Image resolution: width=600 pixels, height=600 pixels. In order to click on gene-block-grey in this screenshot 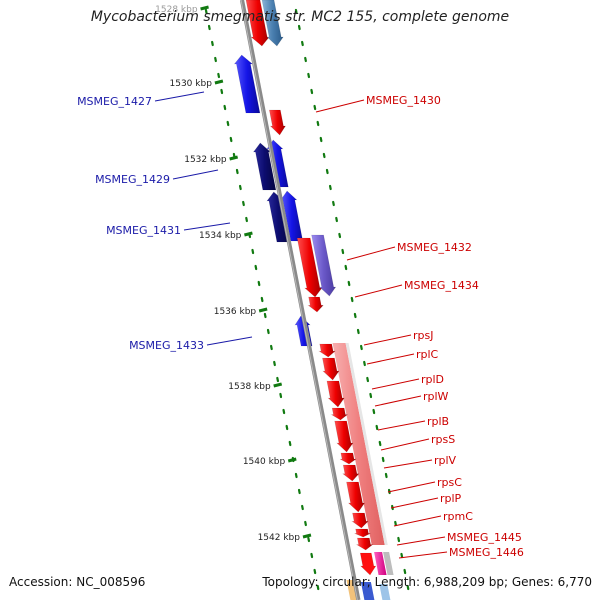, I will do `click(388, 563)`.